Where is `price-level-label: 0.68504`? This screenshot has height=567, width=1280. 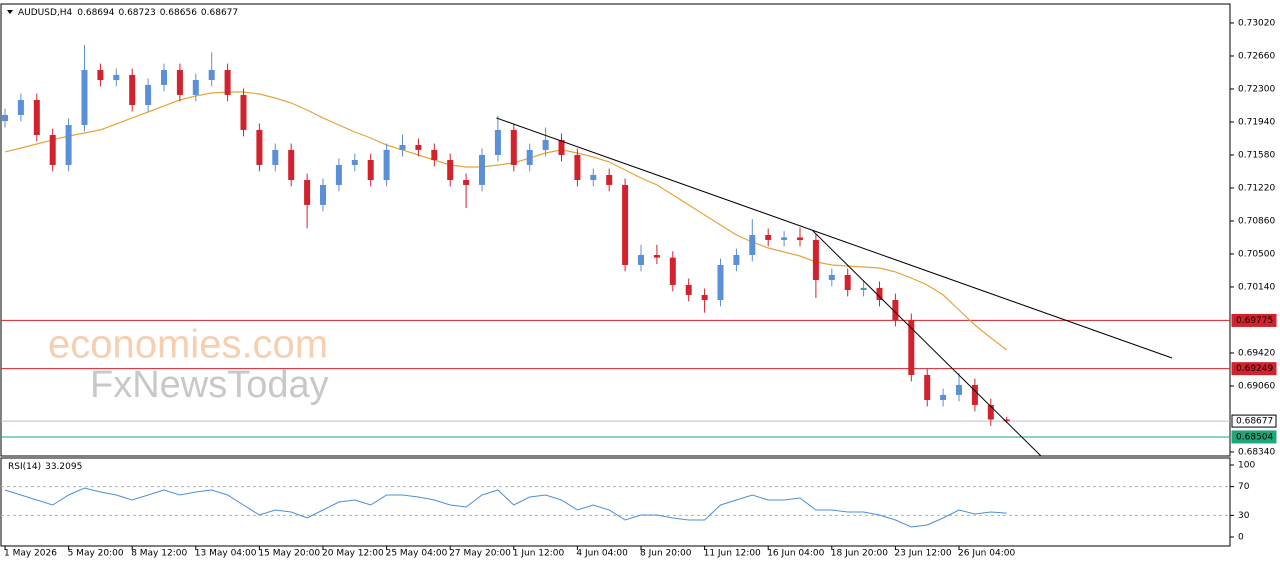 price-level-label: 0.68504 is located at coordinates (1254, 437).